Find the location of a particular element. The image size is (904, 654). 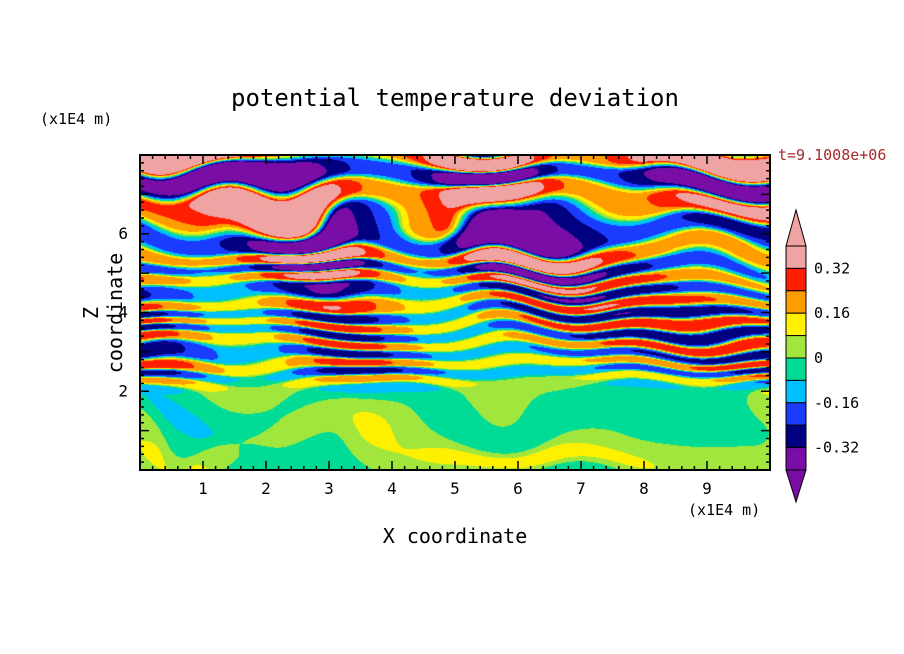

colorbar-arrow-low is located at coordinates (796, 486).